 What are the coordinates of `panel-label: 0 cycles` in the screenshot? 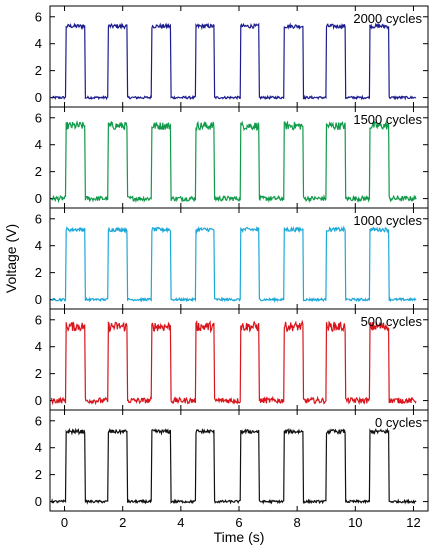 It's located at (398, 422).